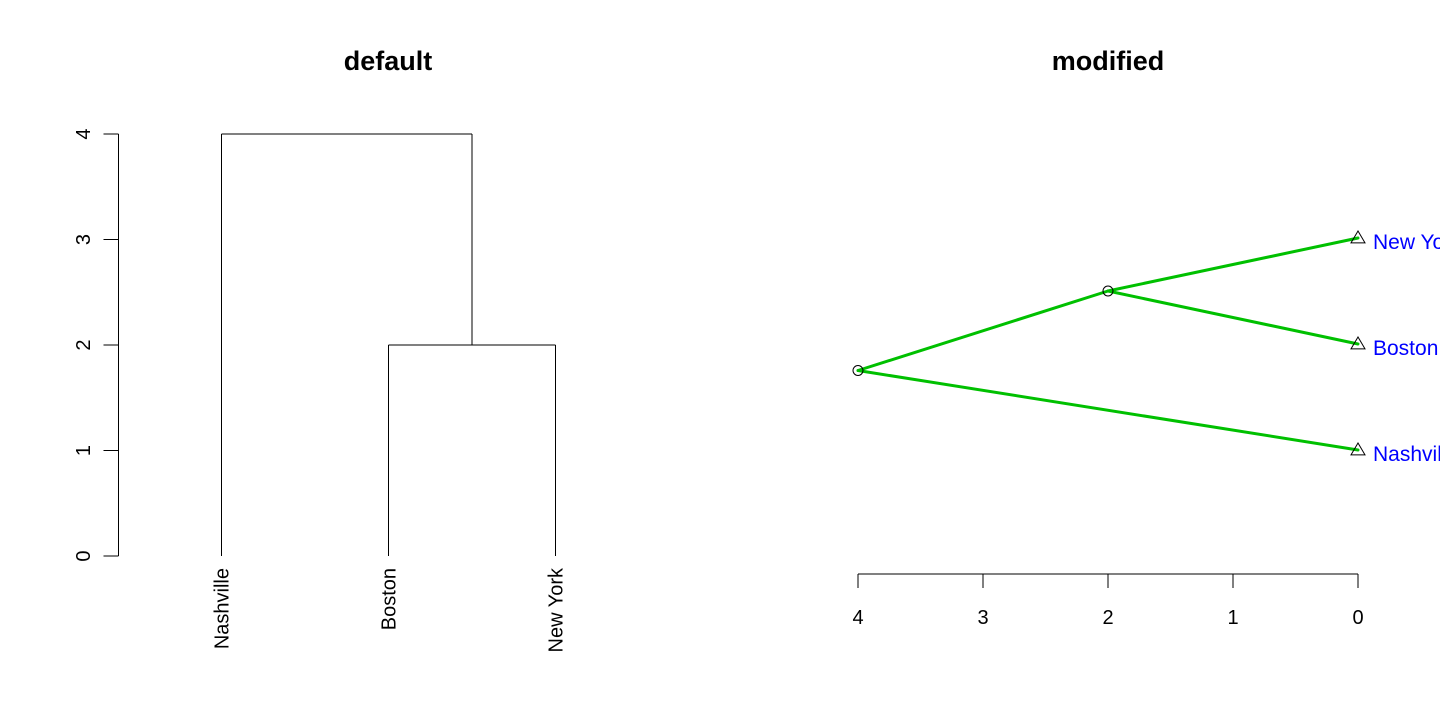 This screenshot has height=720, width=1440. What do you see at coordinates (1108, 291) in the screenshot?
I see `cluster-node-marker` at bounding box center [1108, 291].